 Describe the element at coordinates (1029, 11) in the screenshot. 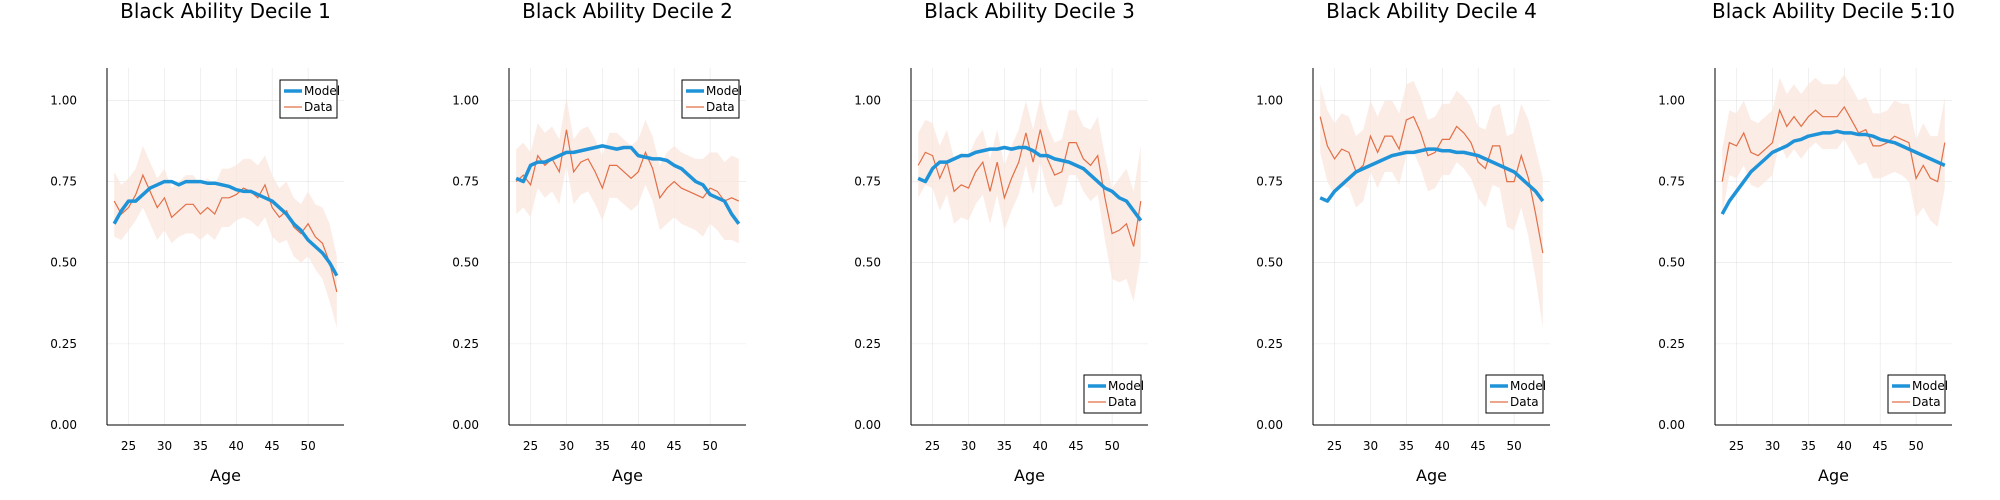

I see `chart-title: Black Ability Decile 3` at that location.